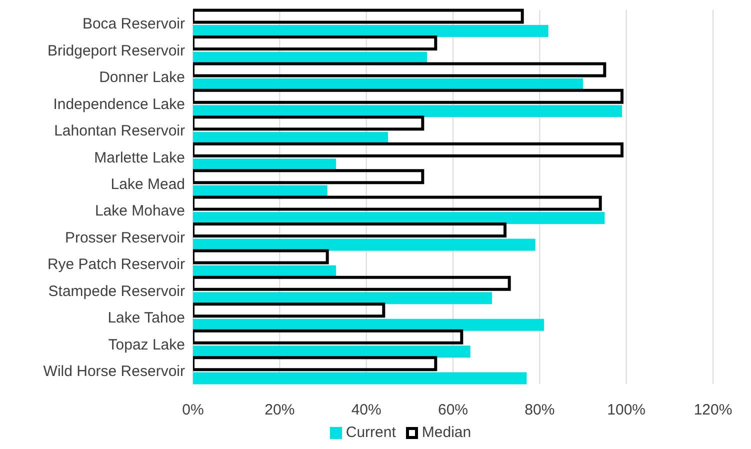 This screenshot has height=449, width=751. What do you see at coordinates (539, 410) in the screenshot?
I see `x-tick-label: 80%` at bounding box center [539, 410].